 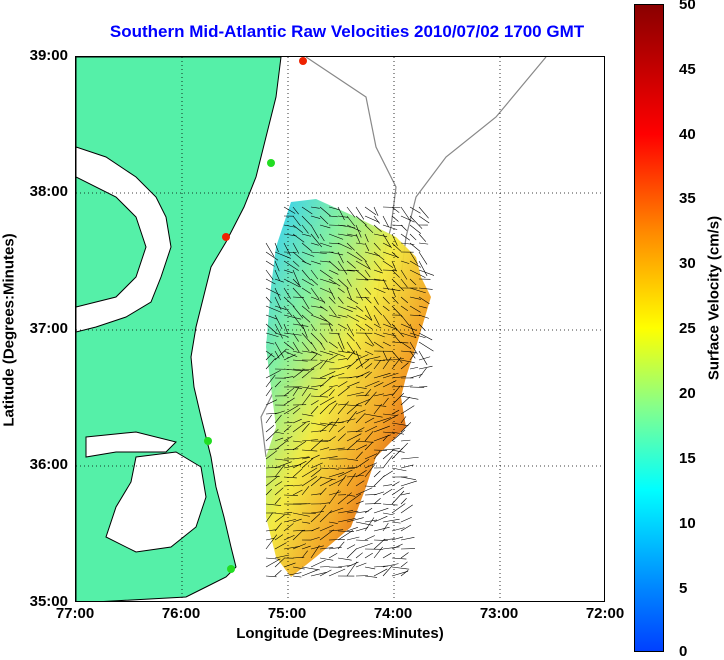 I want to click on lon-tick-label: 72:00, so click(x=605, y=613).